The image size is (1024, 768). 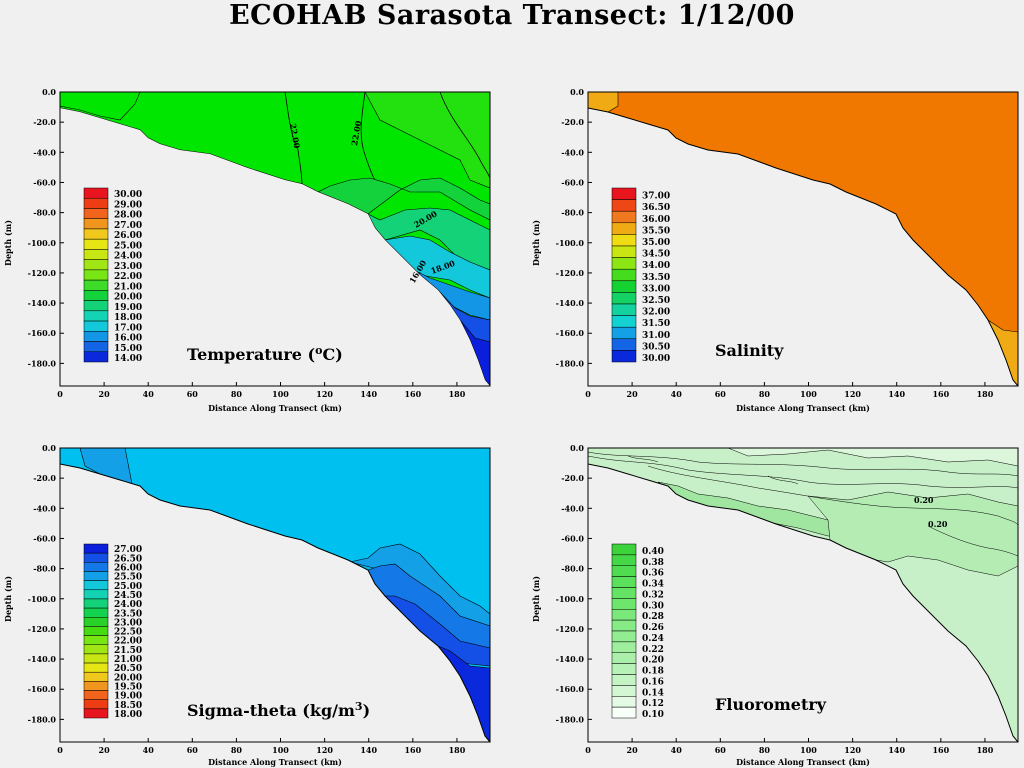 I want to click on legend-label: 27.00, so click(x=128, y=226).